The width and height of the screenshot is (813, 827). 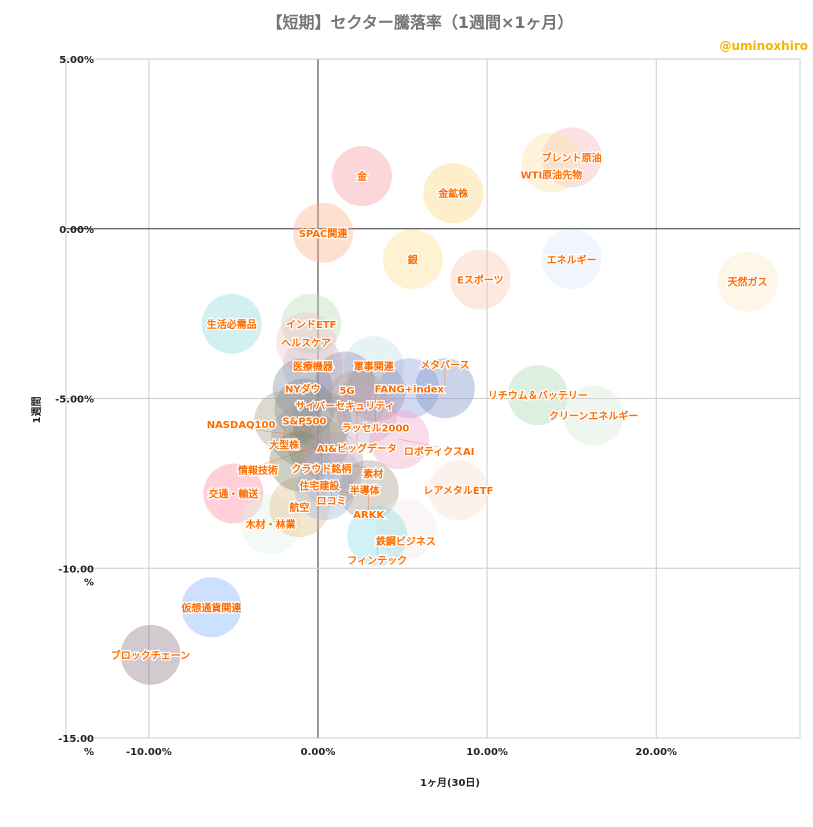 I want to click on bubble-label: 生活必需品, so click(x=232, y=324).